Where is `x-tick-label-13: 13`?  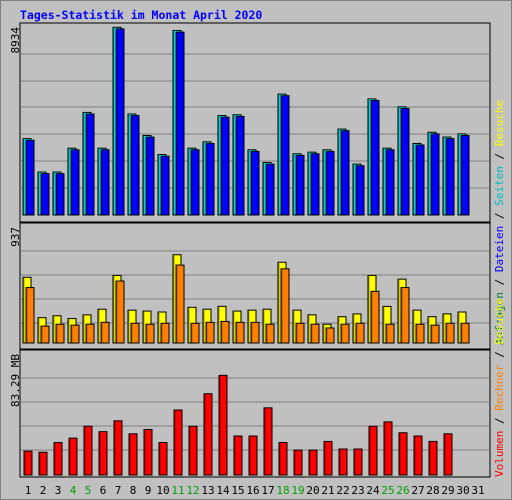 x-tick-label-13: 13 is located at coordinates (207, 490).